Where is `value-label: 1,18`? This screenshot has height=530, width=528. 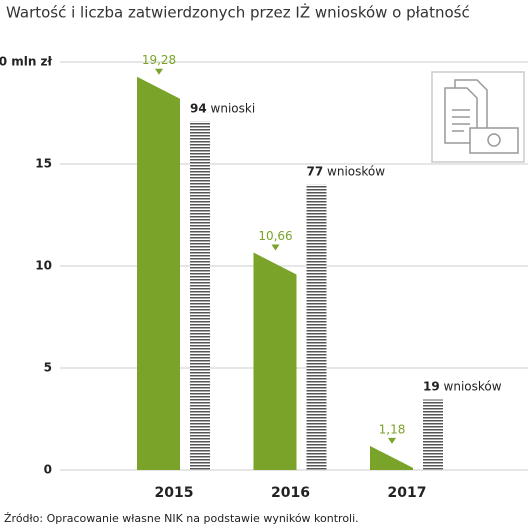 value-label: 1,18 is located at coordinates (392, 429).